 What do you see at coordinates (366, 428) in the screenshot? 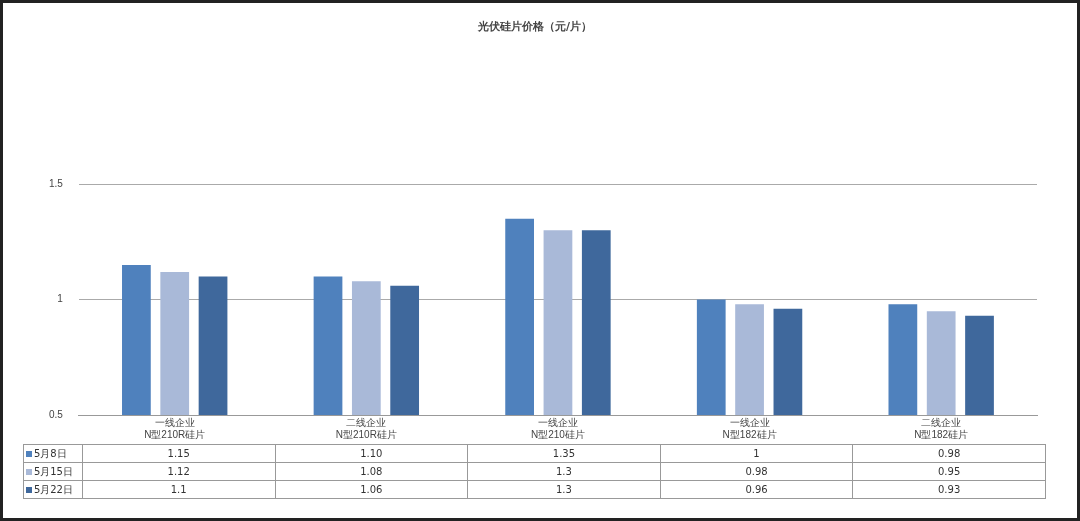
I see `x-tick-label: 二线企业 N型210R硅片` at bounding box center [366, 428].